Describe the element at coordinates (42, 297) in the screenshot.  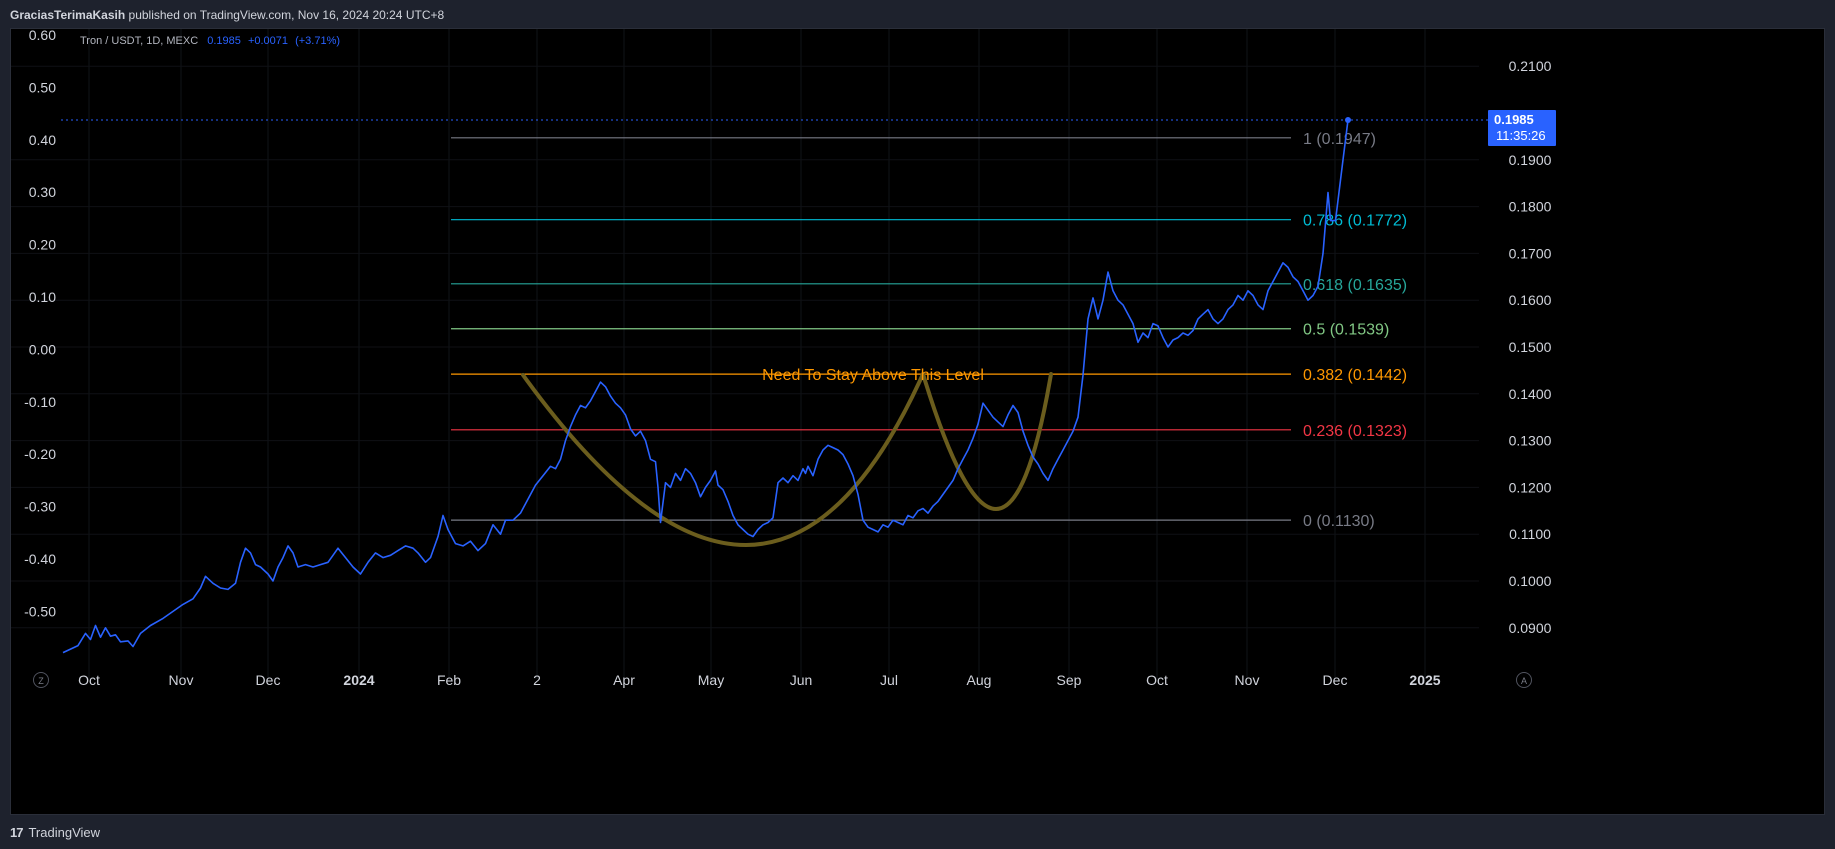
I see `left-axis-tick-label: 0.10` at that location.